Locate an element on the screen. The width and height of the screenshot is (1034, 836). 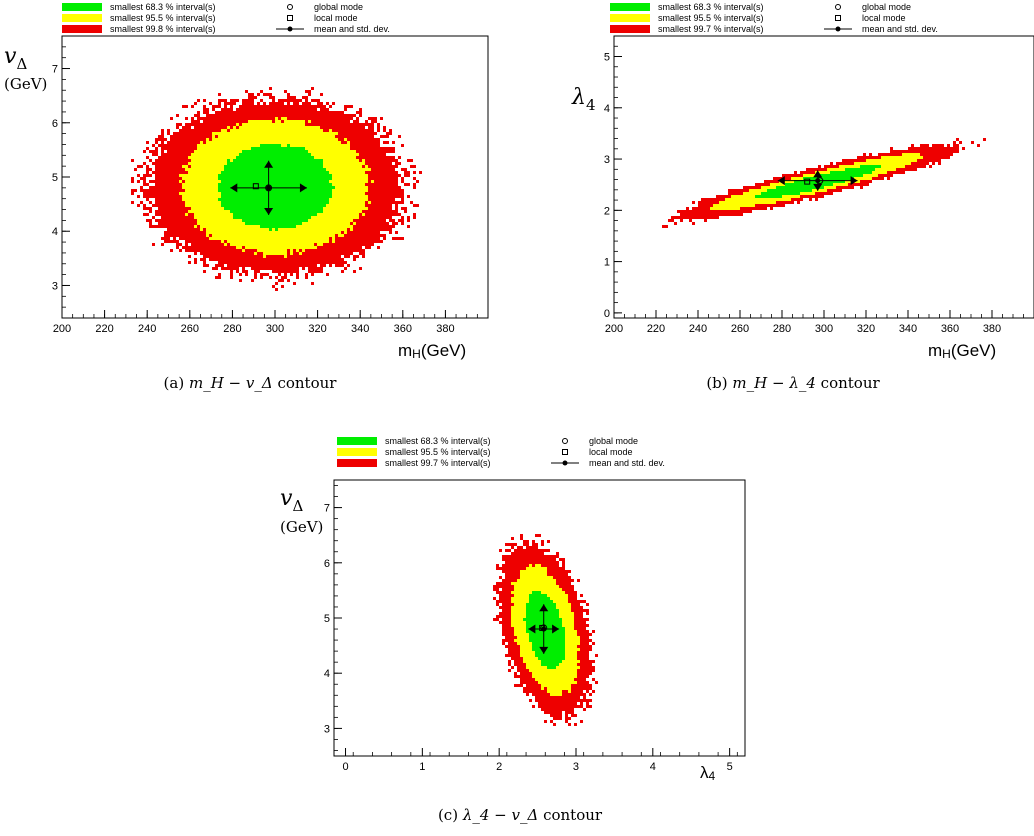
x-axis-label-sub: H is located at coordinates (416, 354).